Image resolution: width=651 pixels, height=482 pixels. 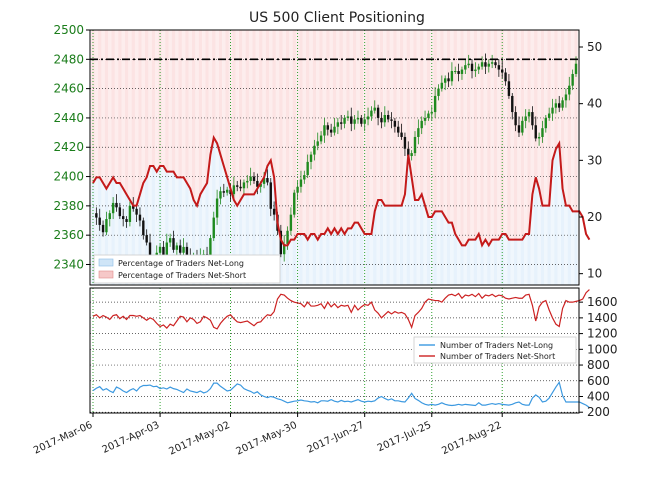 What do you see at coordinates (602, 334) in the screenshot?
I see `lower-tick-label: 1200` at bounding box center [602, 334].